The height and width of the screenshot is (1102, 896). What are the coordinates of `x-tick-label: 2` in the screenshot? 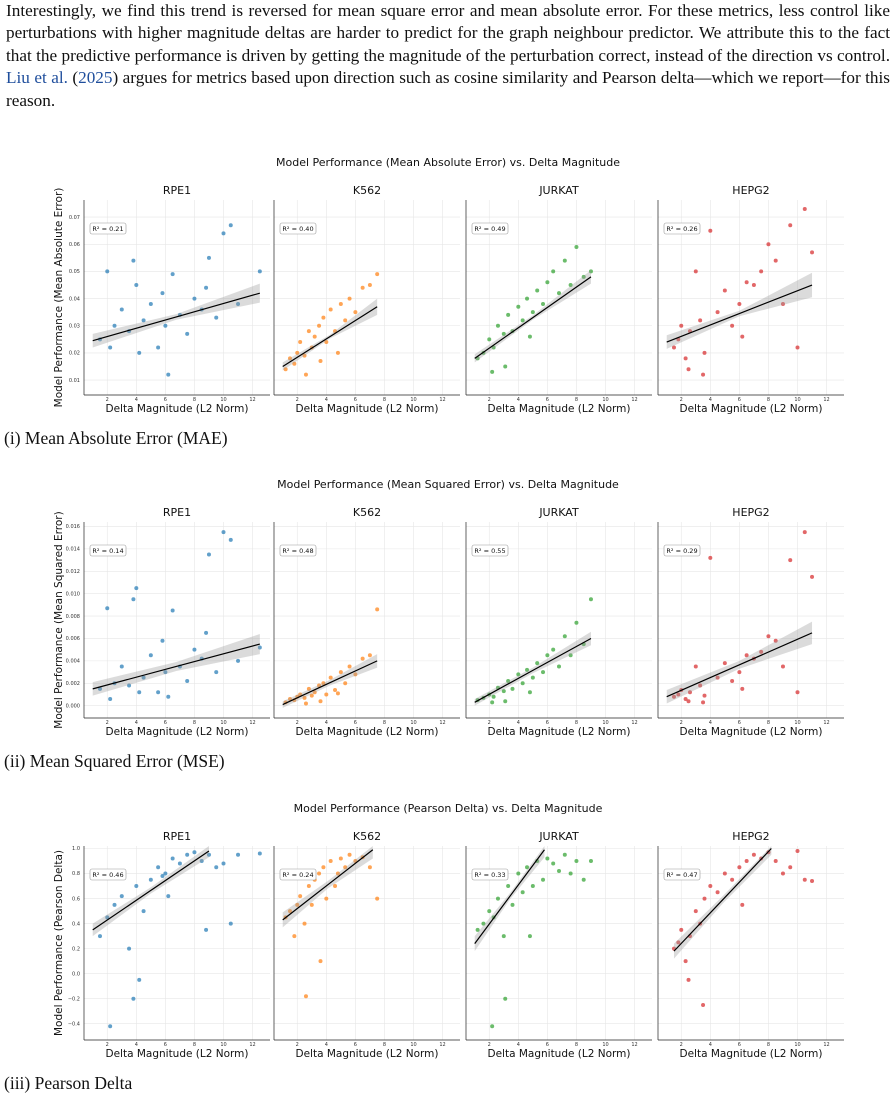 It's located at (297, 723).